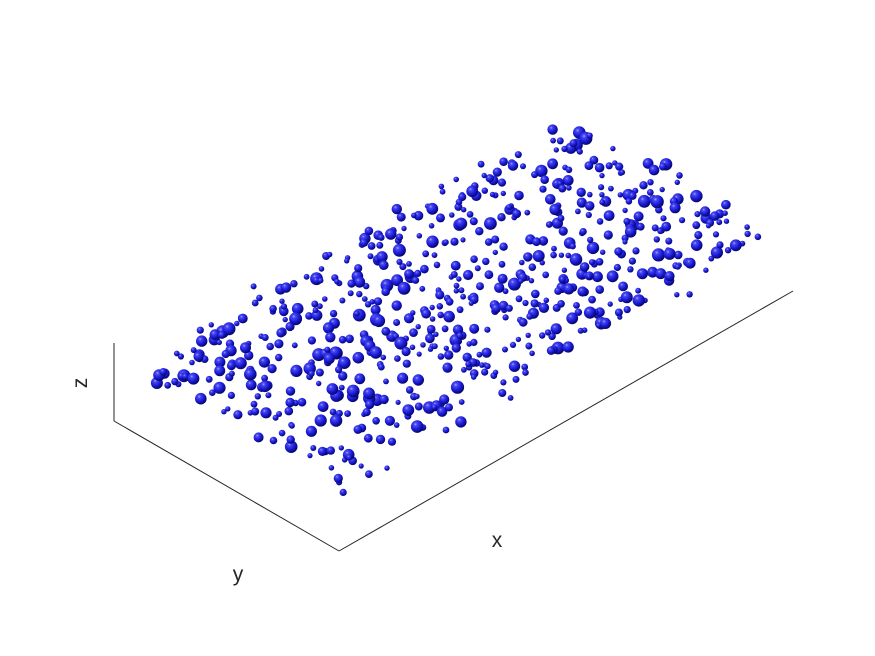  What do you see at coordinates (497, 540) in the screenshot?
I see `x-axis-label: x` at bounding box center [497, 540].